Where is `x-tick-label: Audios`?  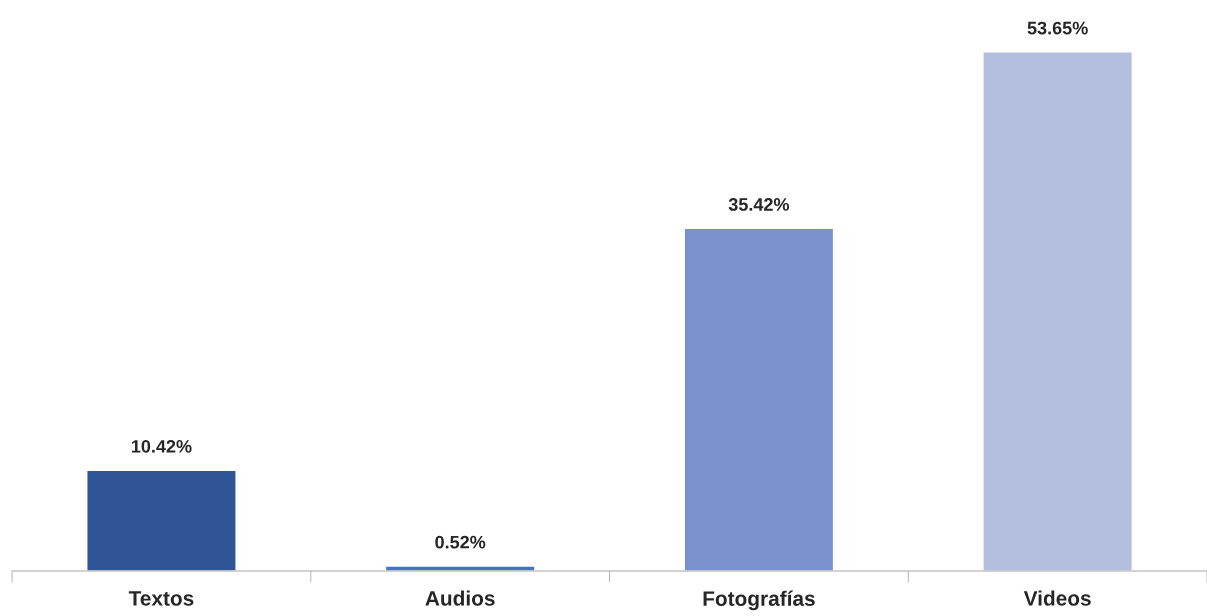
x-tick-label: Audios is located at coordinates (460, 598).